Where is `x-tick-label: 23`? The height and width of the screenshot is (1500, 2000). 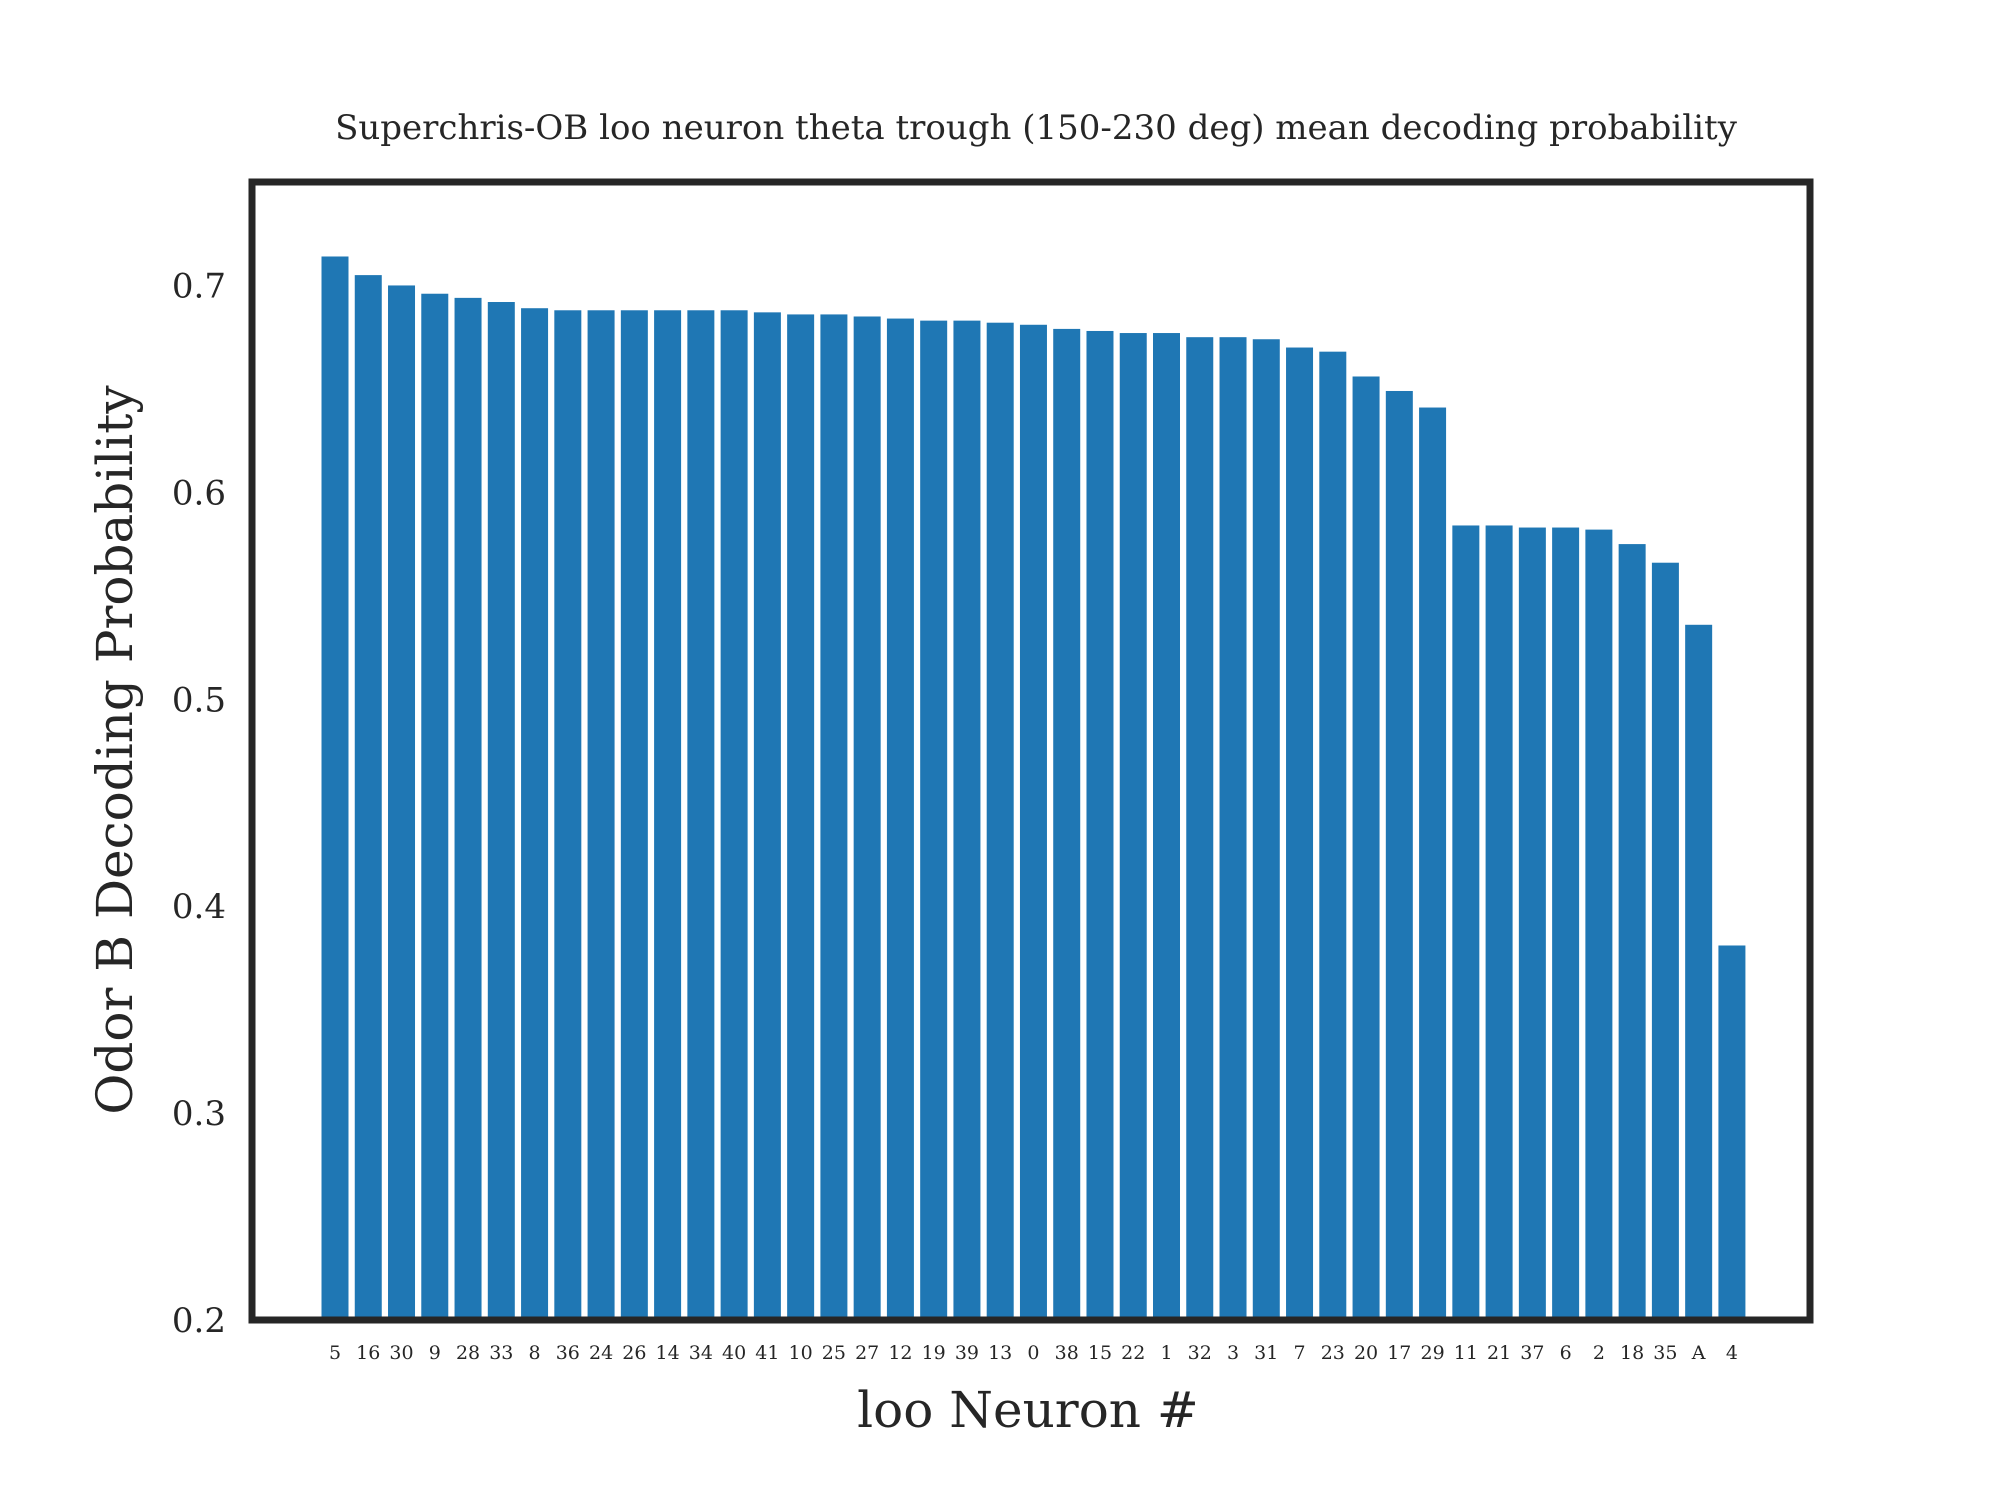
x-tick-label: 23 is located at coordinates (1333, 1353).